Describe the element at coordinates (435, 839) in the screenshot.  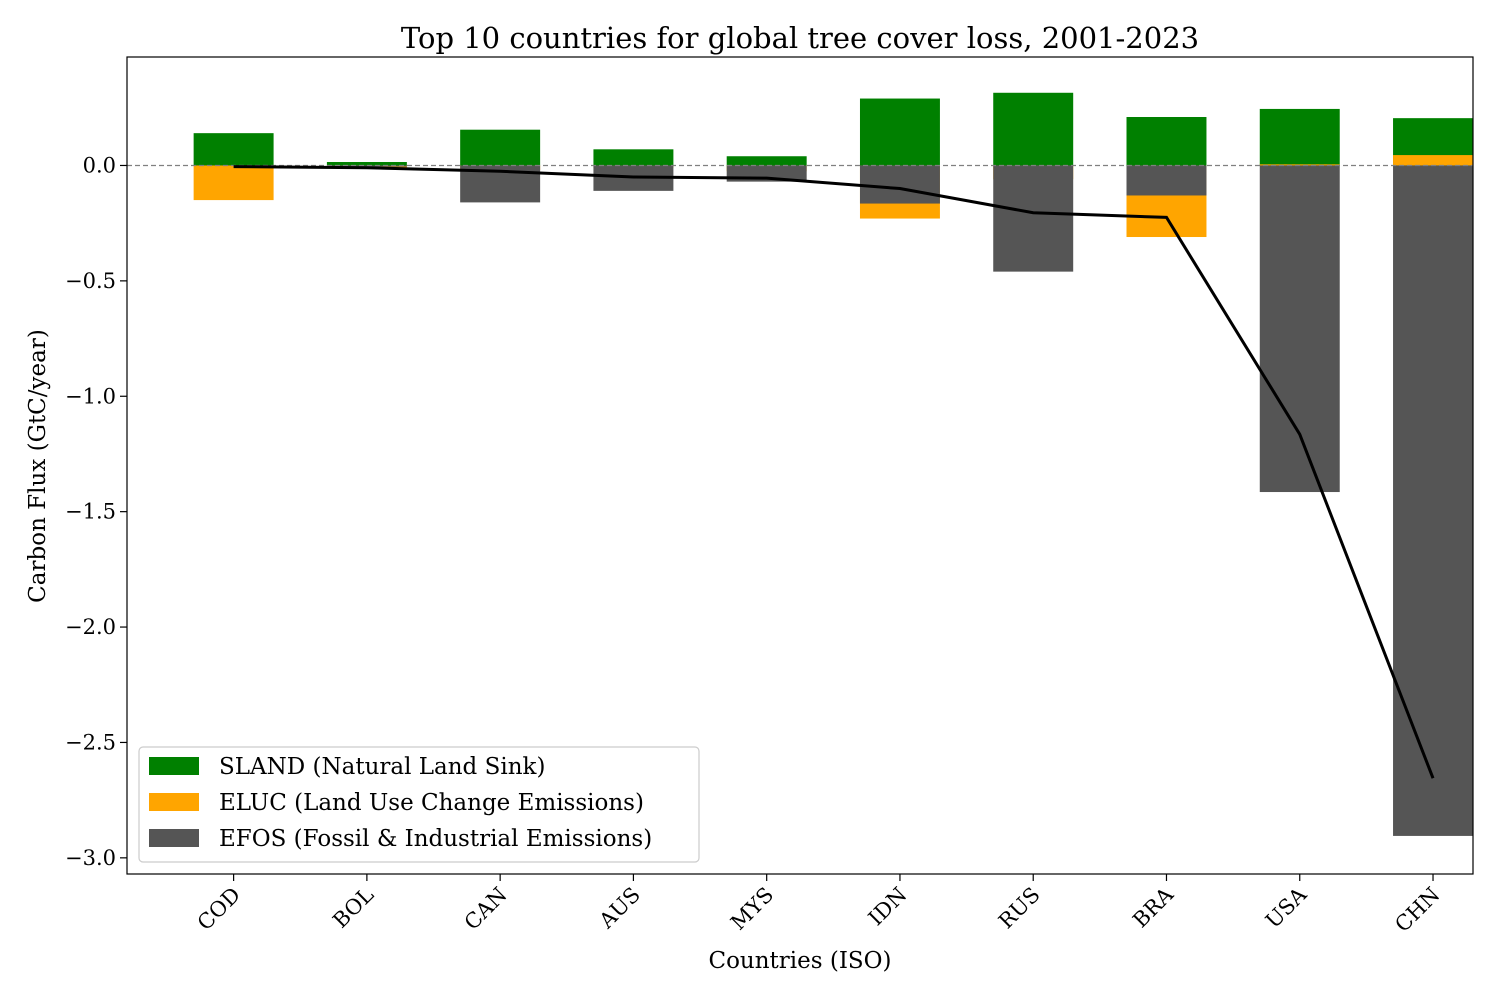
I see `legend-label-2: EFOS (Fossil & Industrial Emissions)` at that location.